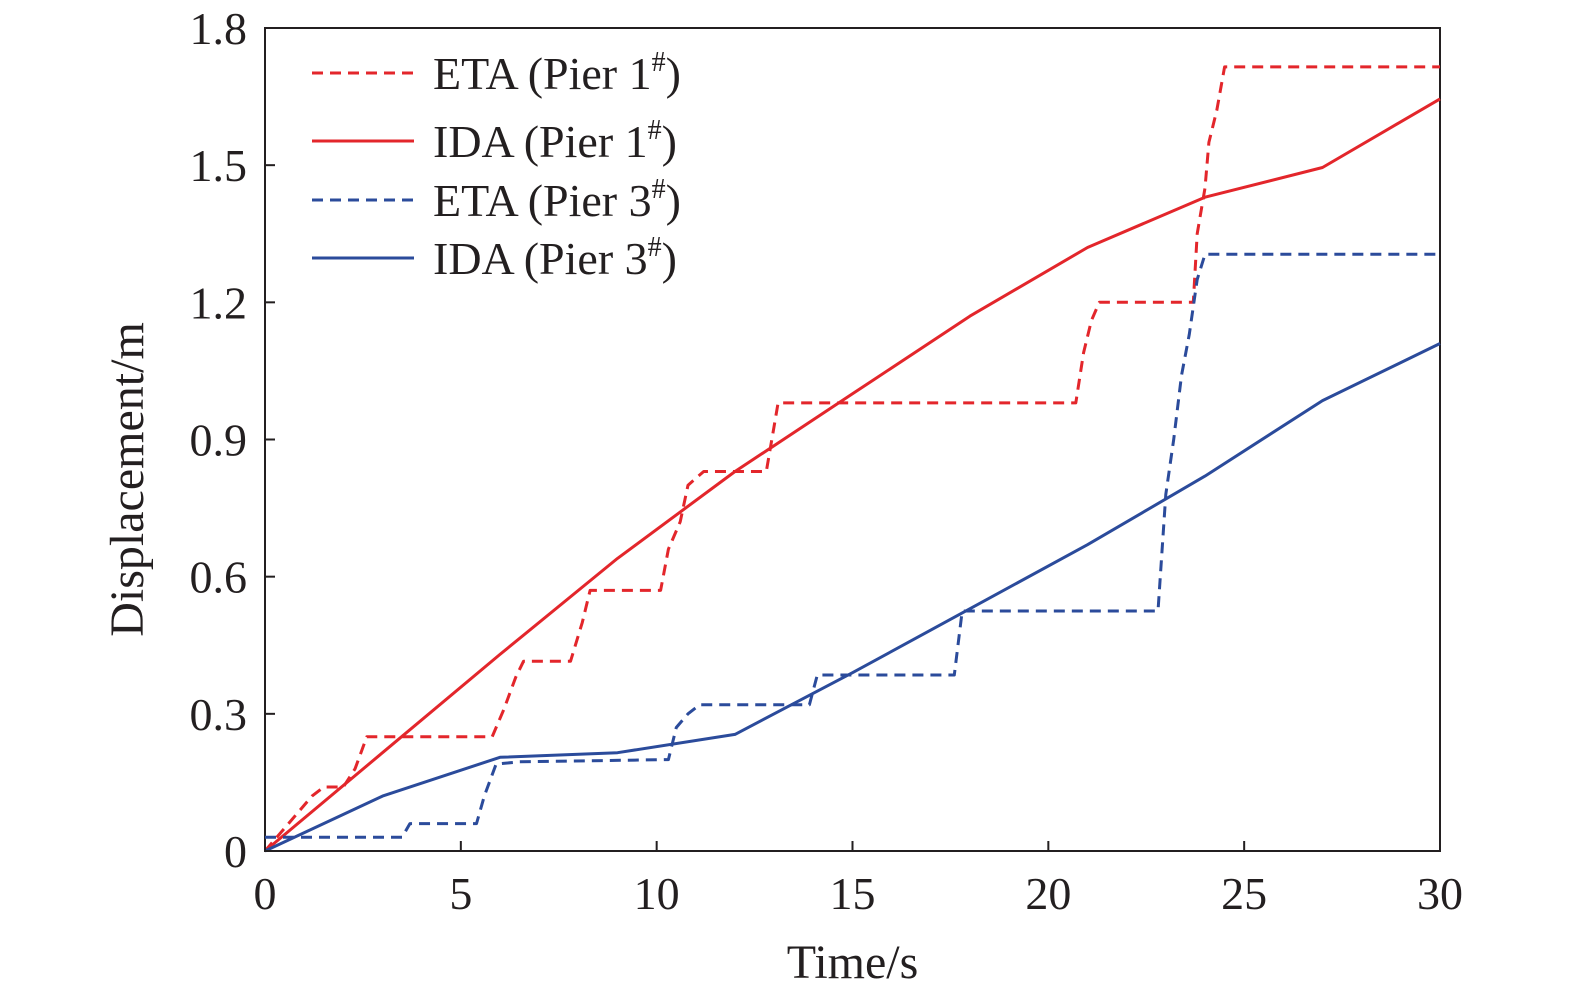 This screenshot has height=999, width=1575. What do you see at coordinates (542, 73) in the screenshot?
I see `legend-name: ETA (Pier 1` at bounding box center [542, 73].